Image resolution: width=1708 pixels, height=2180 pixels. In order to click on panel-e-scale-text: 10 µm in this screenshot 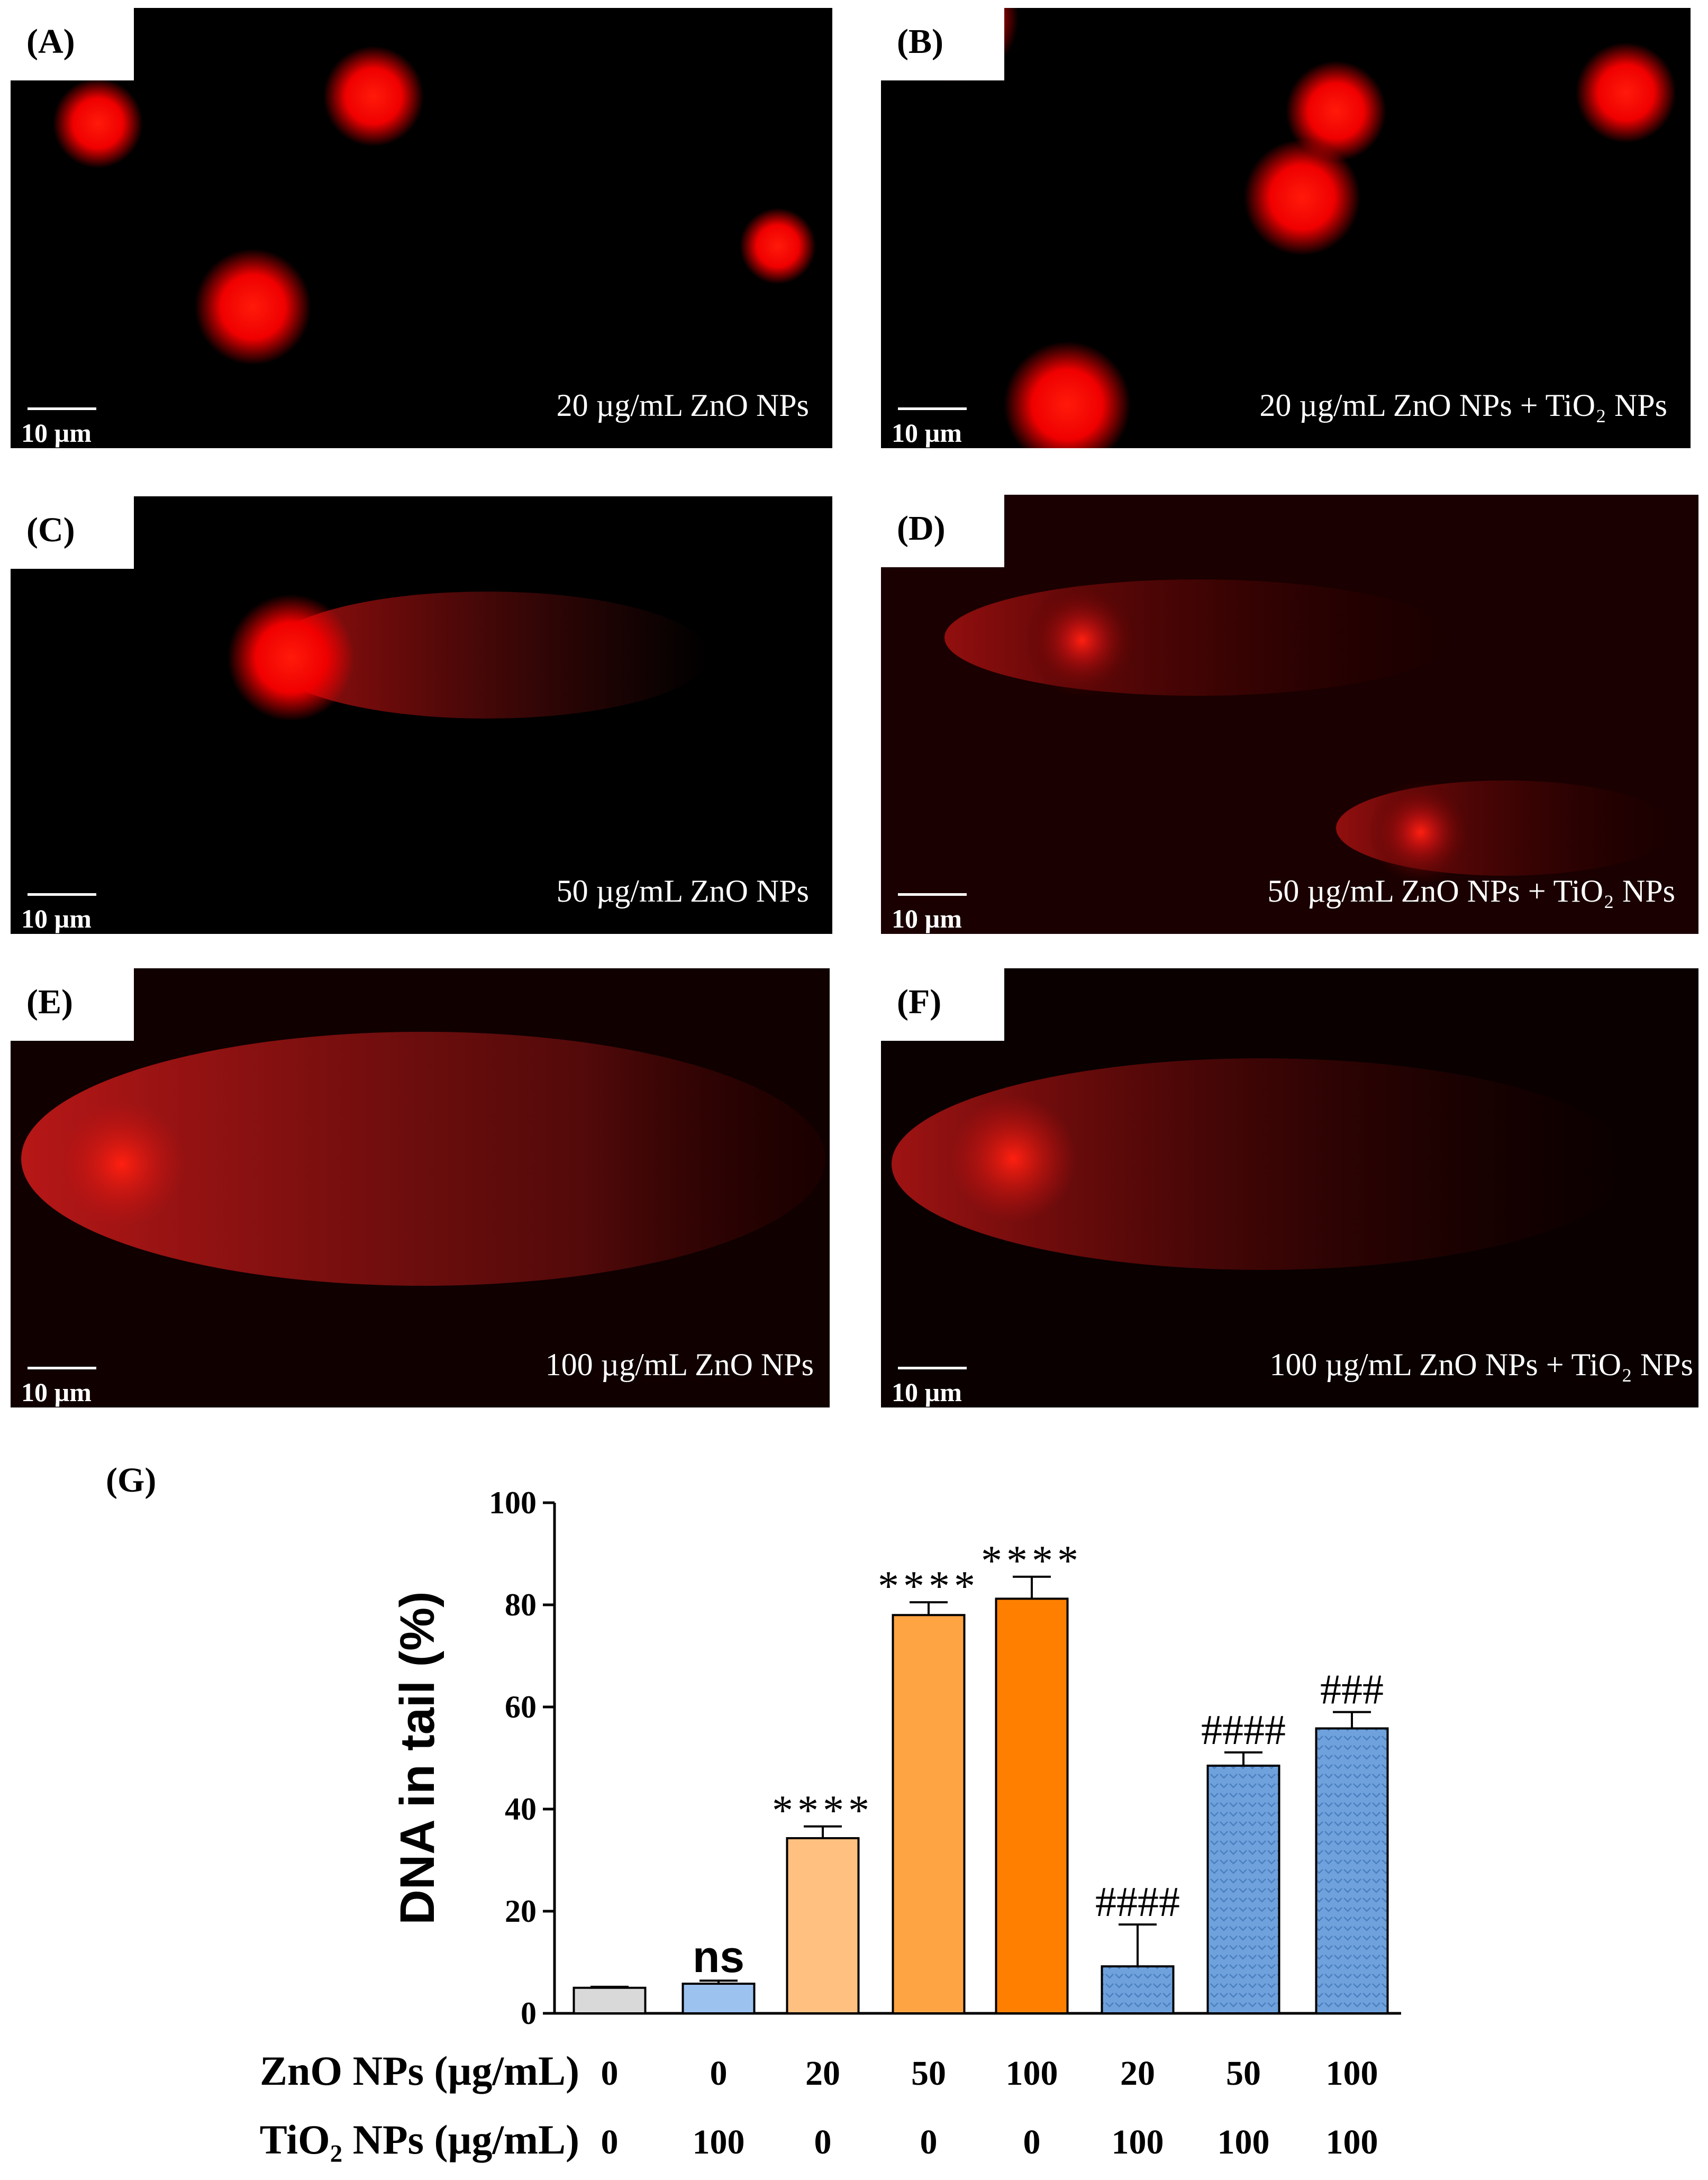, I will do `click(56, 1392)`.